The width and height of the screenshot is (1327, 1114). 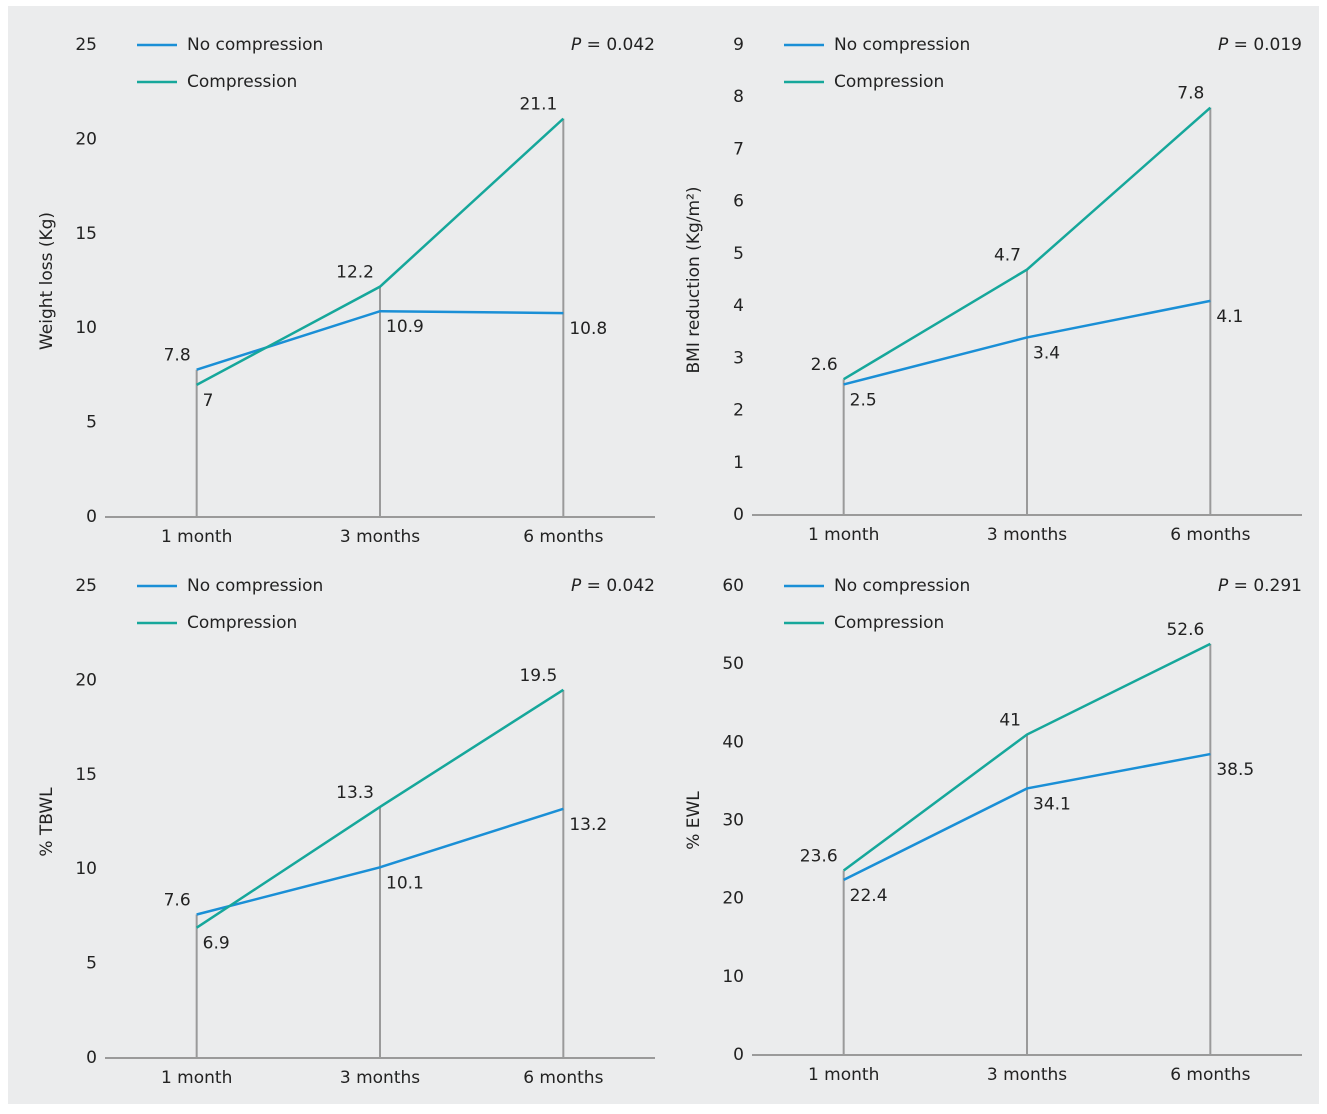 What do you see at coordinates (863, 400) in the screenshot?
I see `value-label: 2.5` at bounding box center [863, 400].